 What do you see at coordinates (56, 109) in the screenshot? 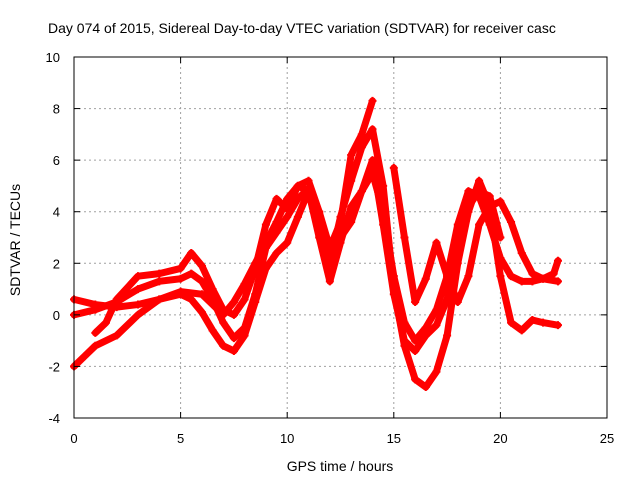
I see `y-tick-label: 8` at bounding box center [56, 109].